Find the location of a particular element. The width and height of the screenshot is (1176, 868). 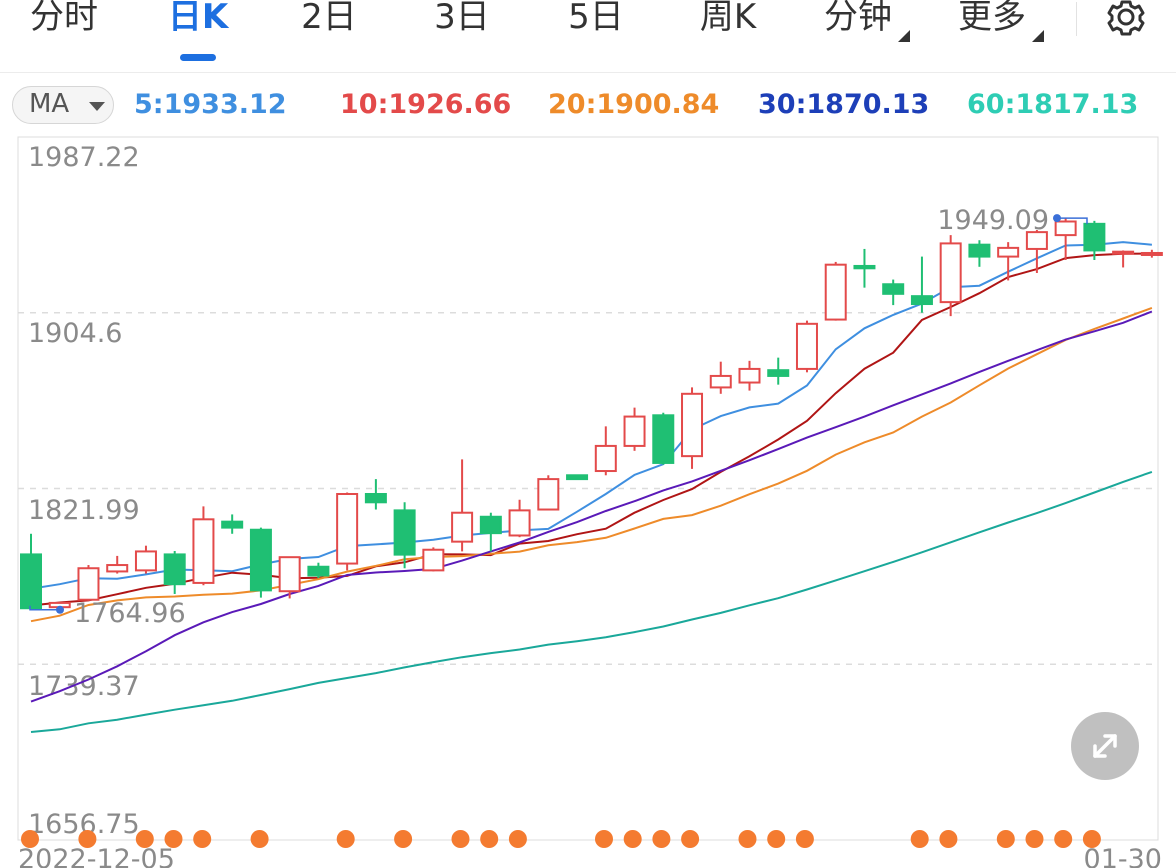

min-leader-line is located at coordinates (44, 608).